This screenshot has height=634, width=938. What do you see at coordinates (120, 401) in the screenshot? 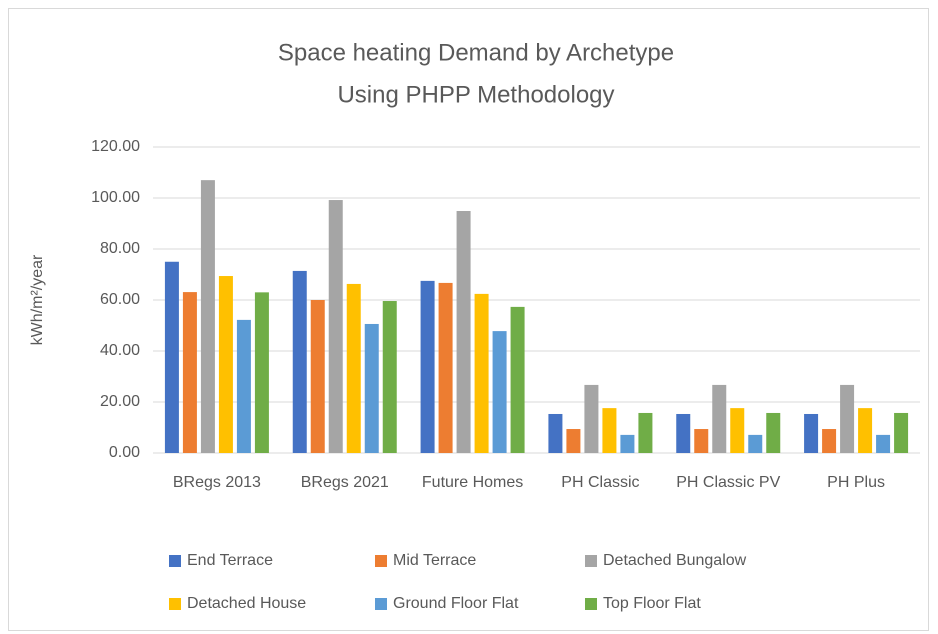
I see `y-tick-label: 20.00` at bounding box center [120, 401].